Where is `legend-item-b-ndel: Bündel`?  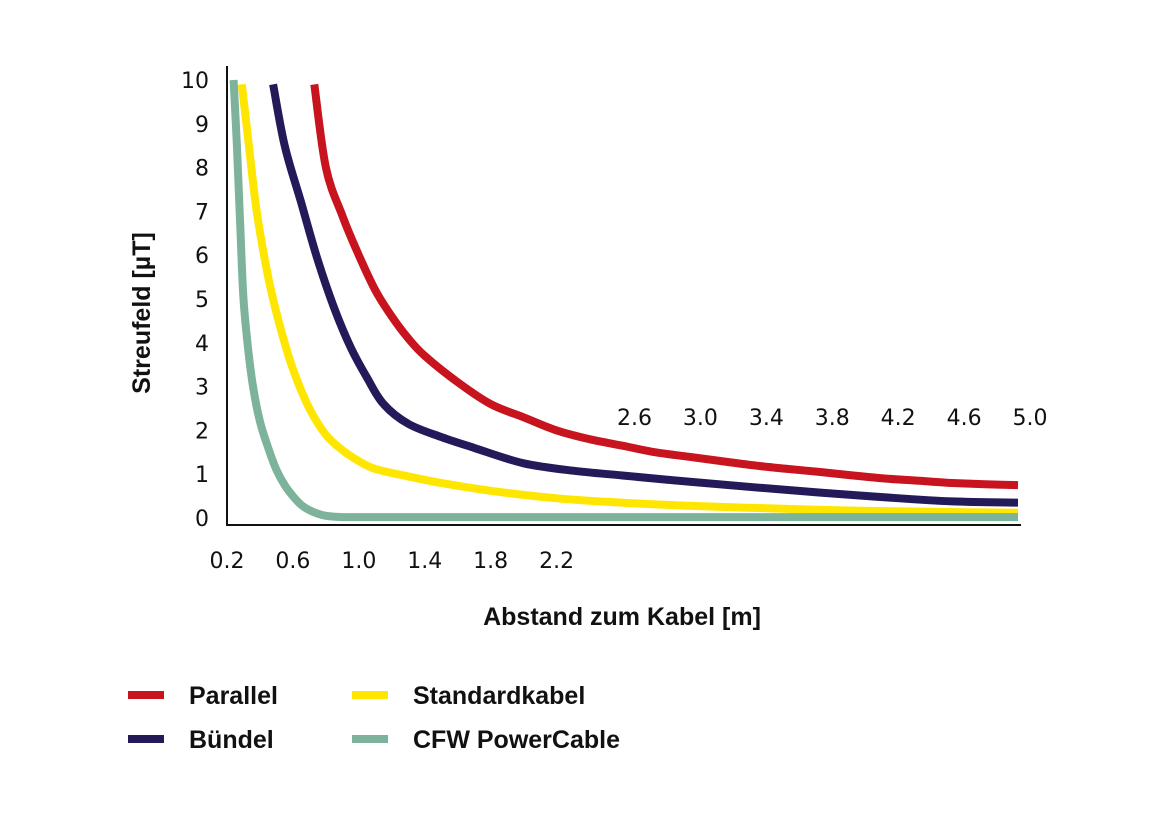 legend-item-b-ndel: Bündel is located at coordinates (201, 740).